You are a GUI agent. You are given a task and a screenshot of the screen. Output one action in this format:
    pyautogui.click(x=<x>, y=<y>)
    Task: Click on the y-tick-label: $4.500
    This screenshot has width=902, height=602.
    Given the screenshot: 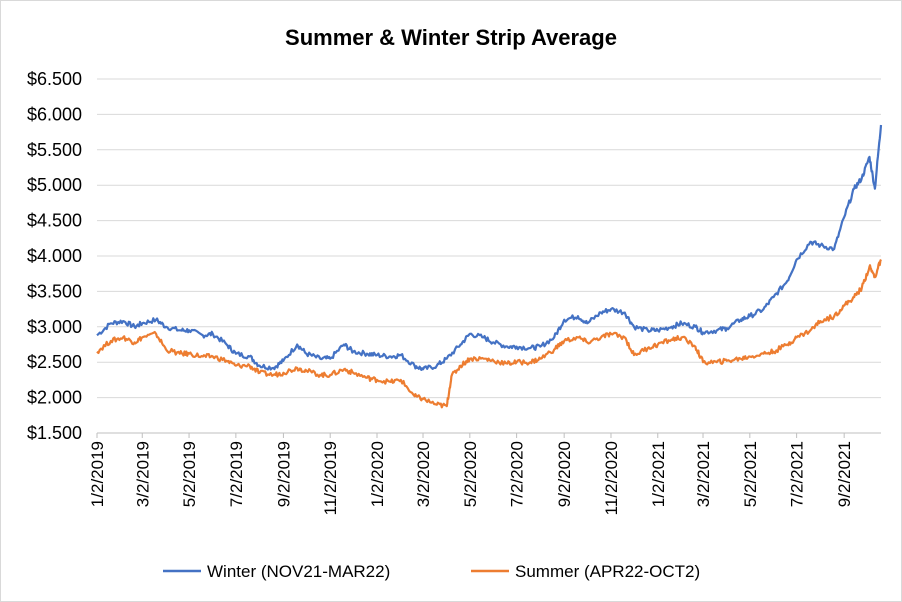 What is the action you would take?
    pyautogui.click(x=54, y=221)
    